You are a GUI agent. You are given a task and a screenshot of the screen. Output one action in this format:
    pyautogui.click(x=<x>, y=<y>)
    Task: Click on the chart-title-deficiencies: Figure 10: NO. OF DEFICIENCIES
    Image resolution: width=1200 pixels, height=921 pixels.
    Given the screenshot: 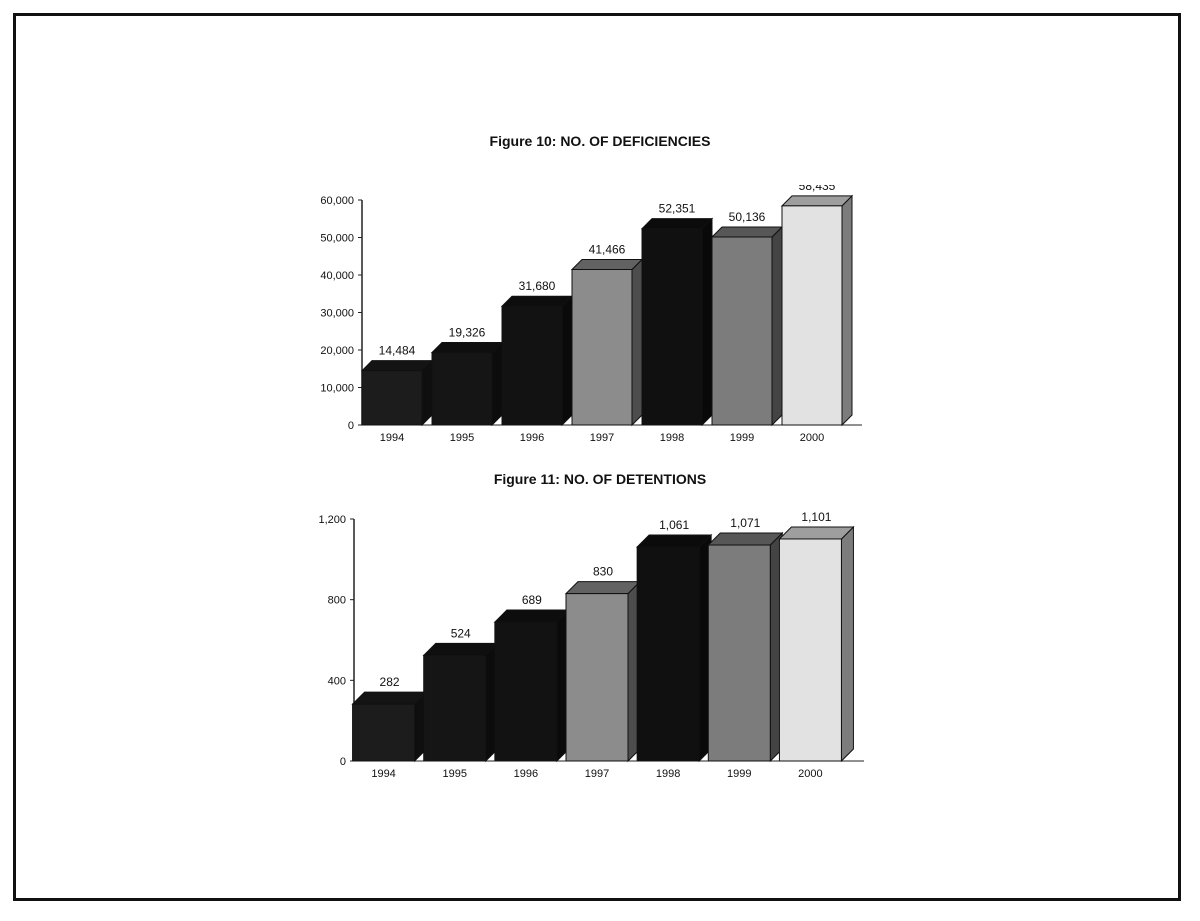 What is the action you would take?
    pyautogui.click(x=600, y=141)
    